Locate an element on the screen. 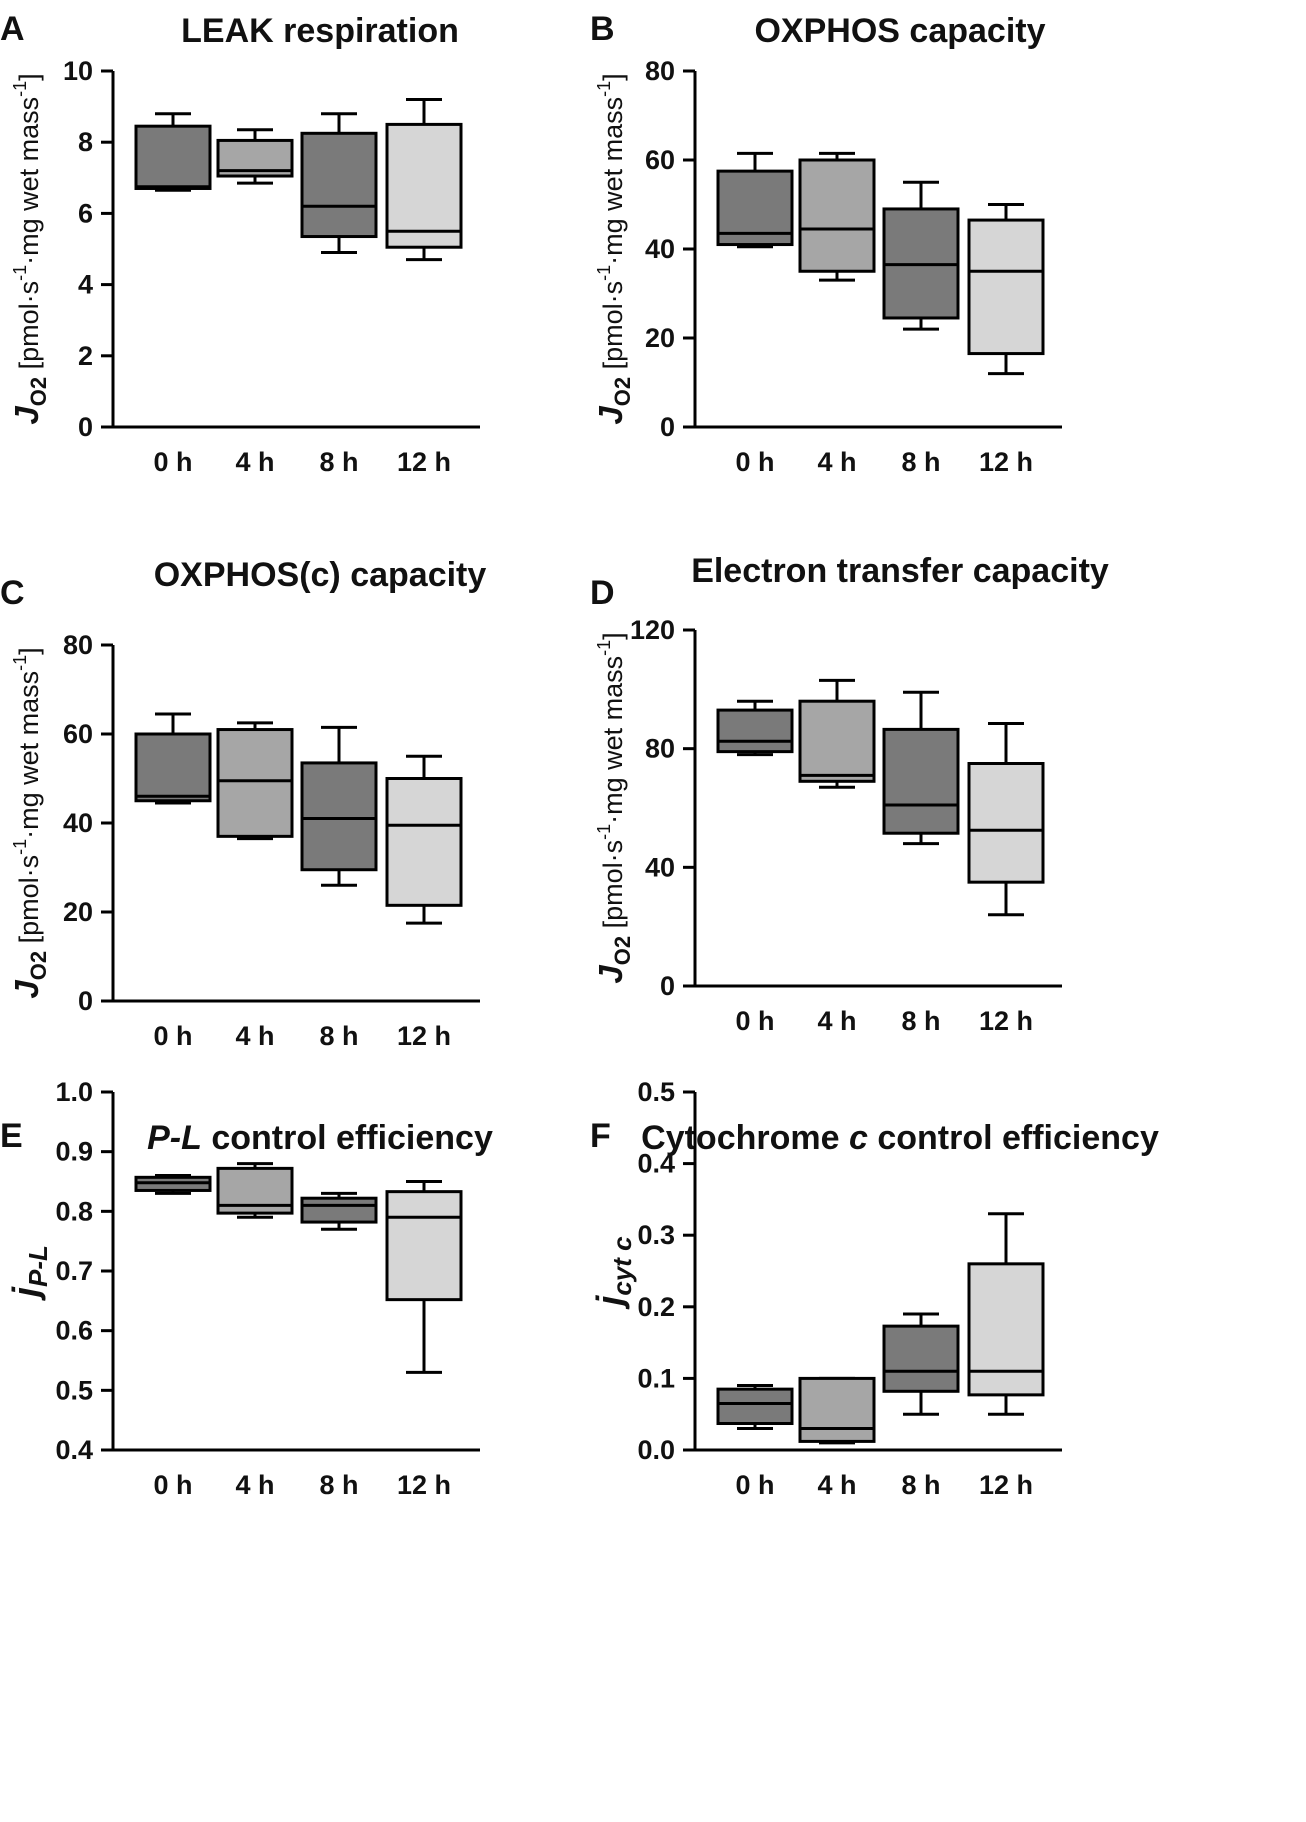 The width and height of the screenshot is (1306, 1822). chart-title: Cytochrome c control efficiency is located at coordinates (900, 1138).